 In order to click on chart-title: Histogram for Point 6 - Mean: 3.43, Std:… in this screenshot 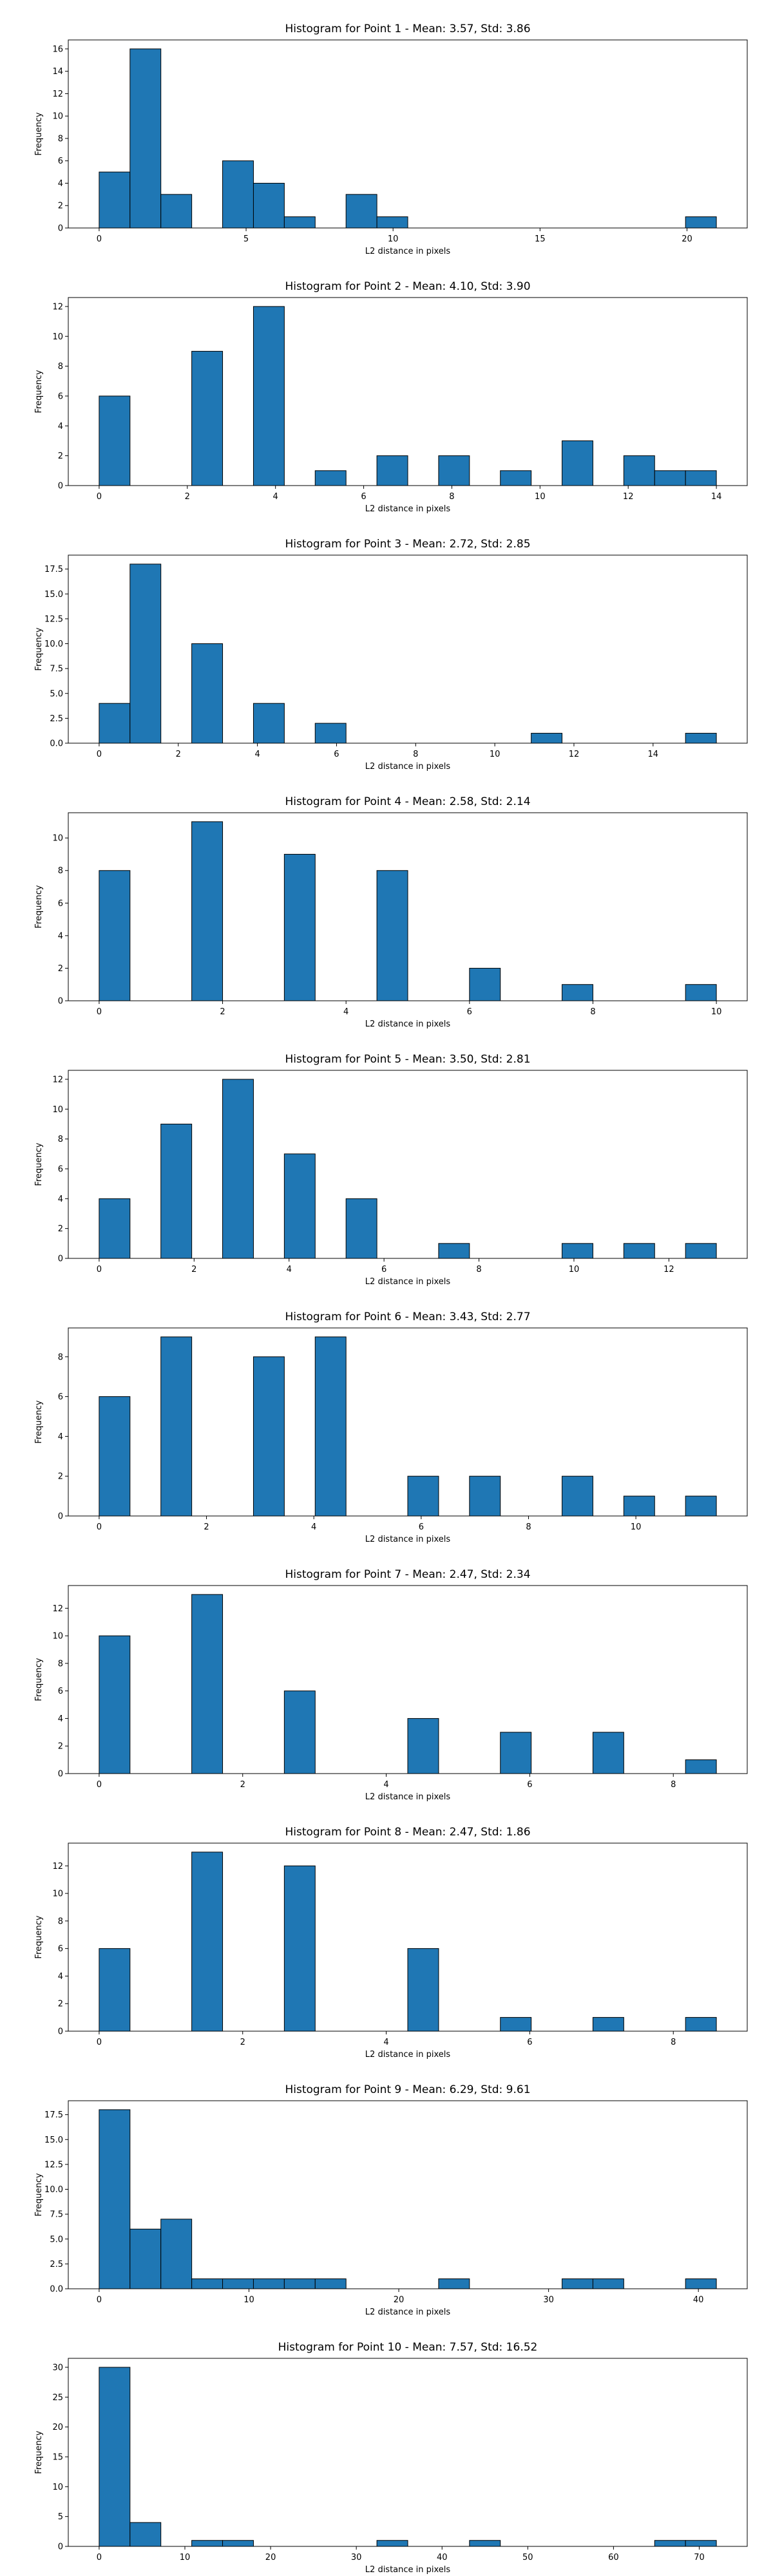, I will do `click(407, 1317)`.